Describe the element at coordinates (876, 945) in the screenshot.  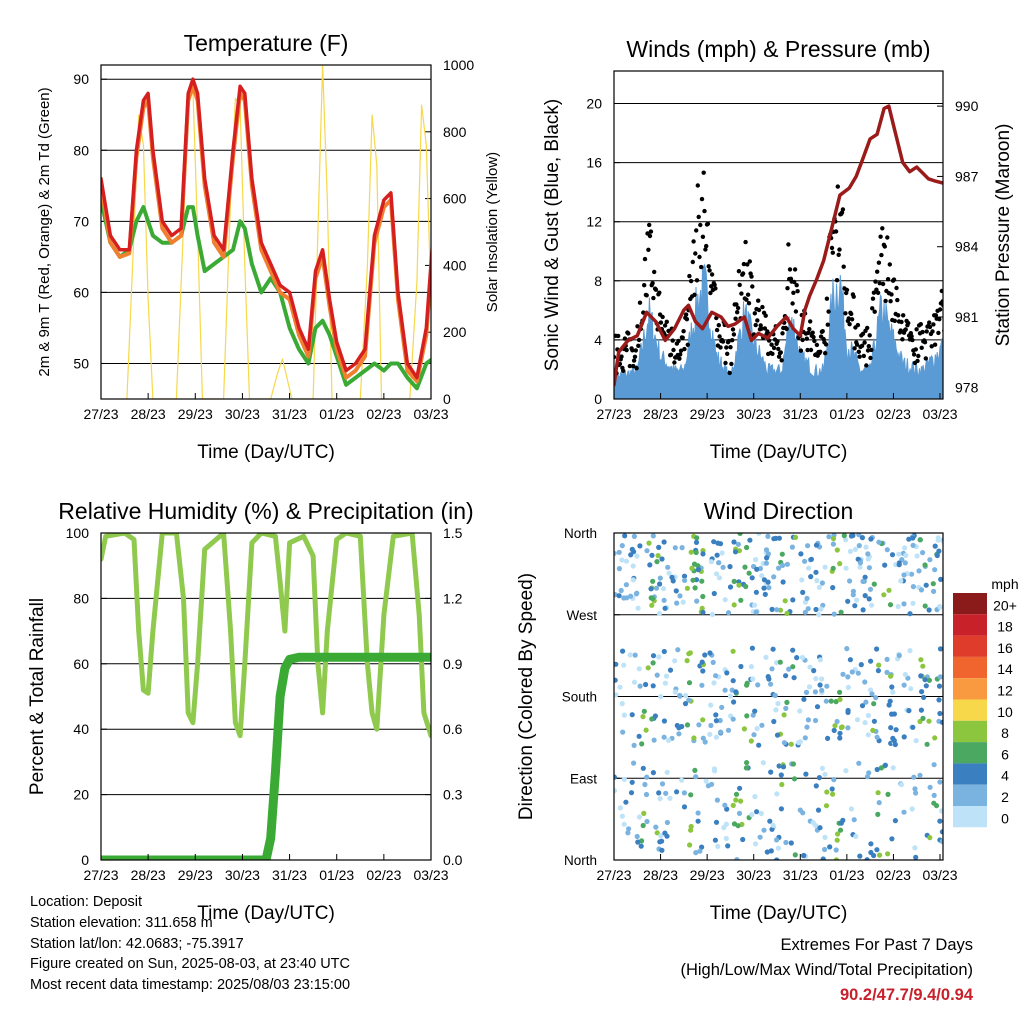
I see `extremes-heading: Extremes For Past 7 Days` at that location.